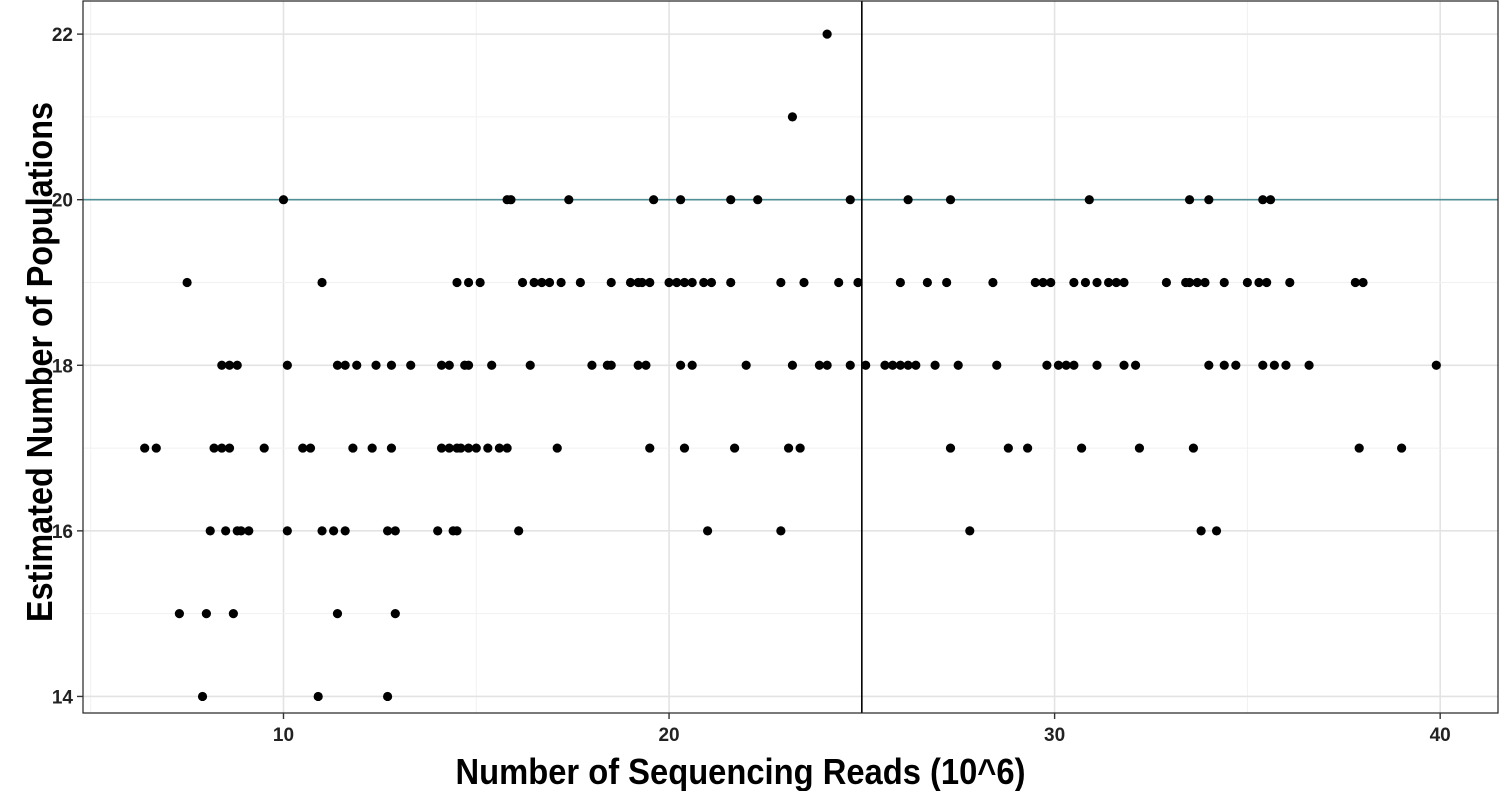  What do you see at coordinates (741, 771) in the screenshot?
I see `x-axis-title: Number of Sequencing Reads (10^6)` at bounding box center [741, 771].